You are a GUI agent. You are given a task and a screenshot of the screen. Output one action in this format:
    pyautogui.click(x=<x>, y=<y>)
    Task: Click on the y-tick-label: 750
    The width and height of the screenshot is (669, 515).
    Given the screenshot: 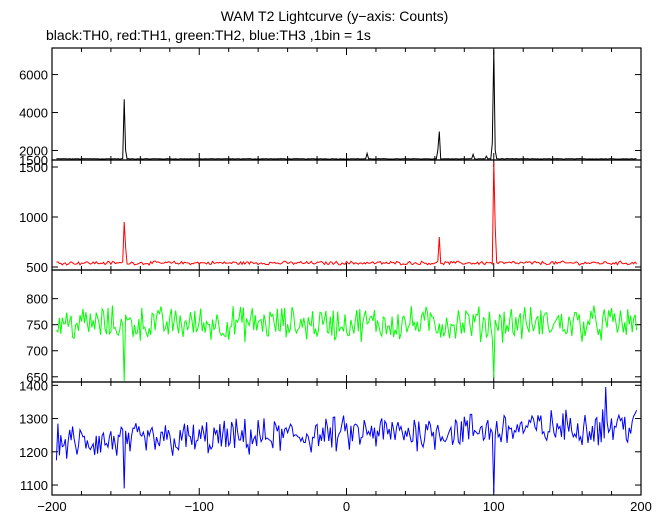 What is the action you would take?
    pyautogui.click(x=37, y=325)
    